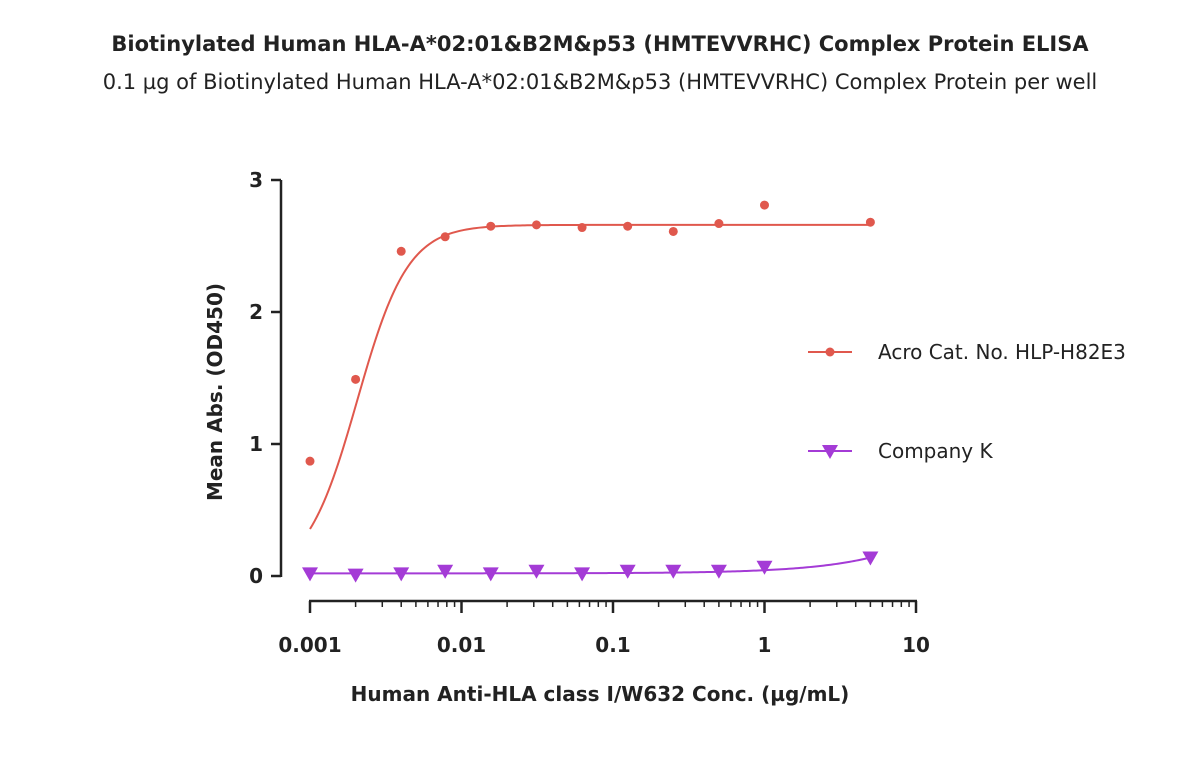 The width and height of the screenshot is (1200, 774). Describe the element at coordinates (612, 645) in the screenshot. I see `x-tick-label: 0.1` at that location.